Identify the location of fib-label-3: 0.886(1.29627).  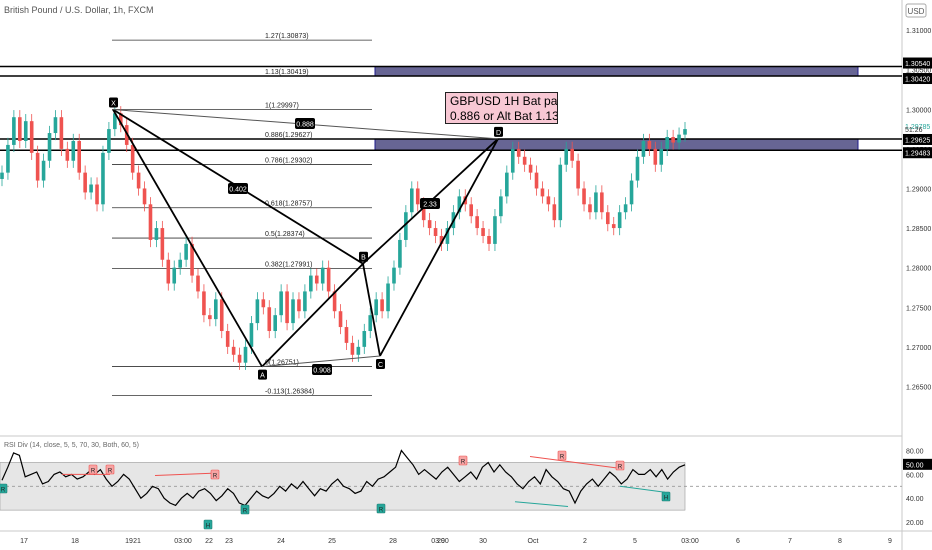
(288, 135).